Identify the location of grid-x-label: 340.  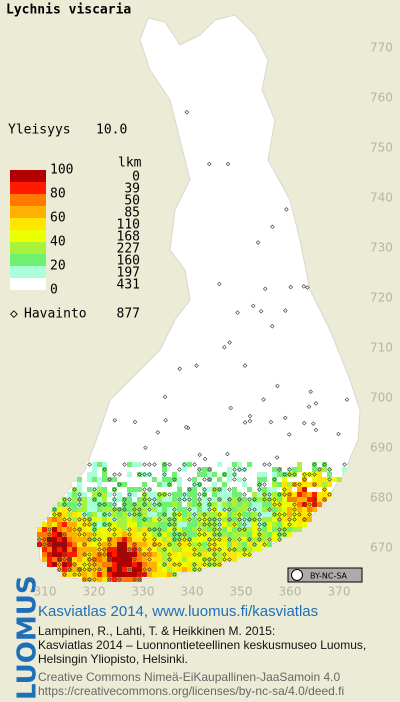
(192, 592).